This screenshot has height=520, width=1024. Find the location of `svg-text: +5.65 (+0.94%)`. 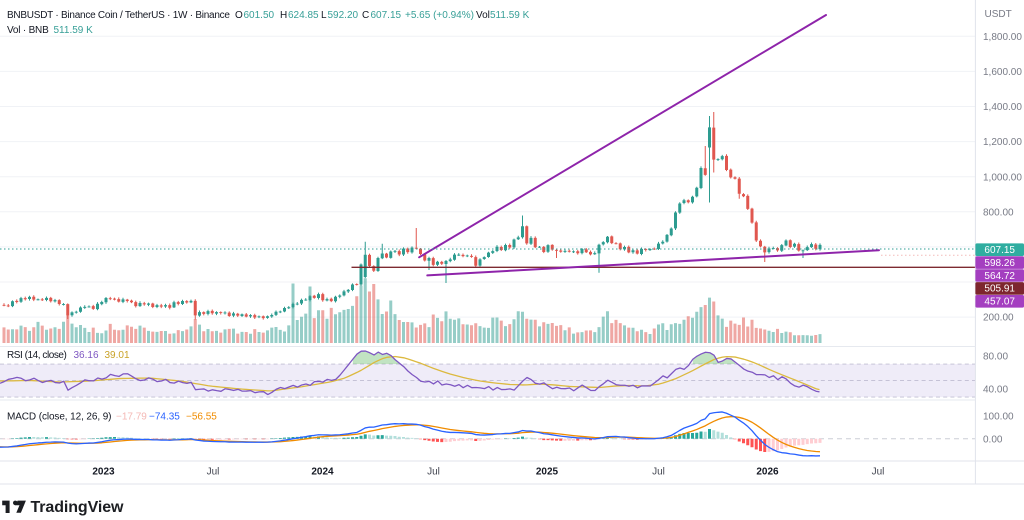

svg-text: +5.65 (+0.94%) is located at coordinates (439, 15).